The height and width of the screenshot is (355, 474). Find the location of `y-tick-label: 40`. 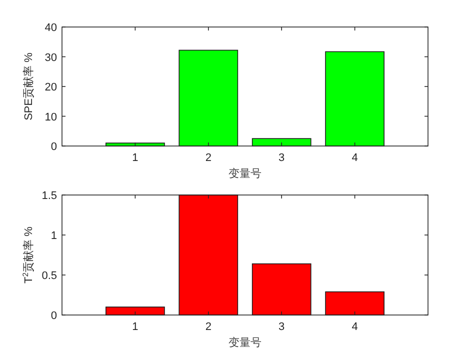

y-tick-label: 40 is located at coordinates (50, 28).